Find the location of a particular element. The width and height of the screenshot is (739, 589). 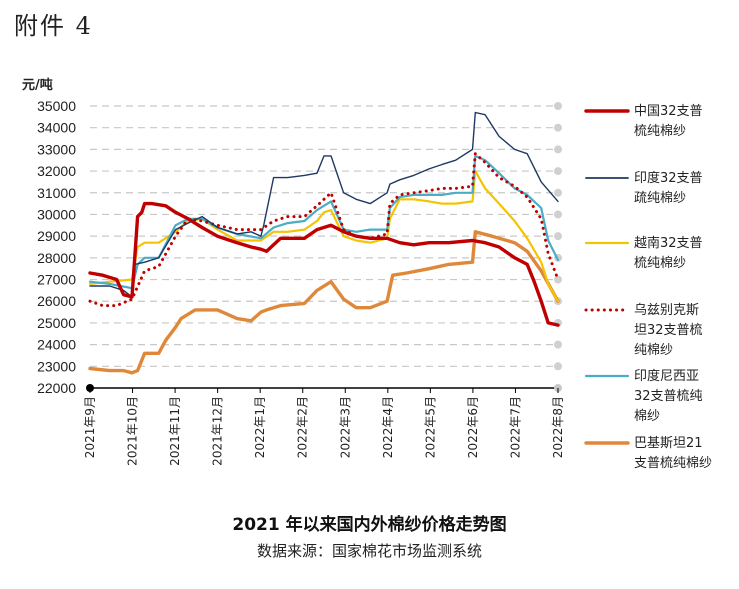

legend-label-3: 乌兹别克斯坦32支普梳纯棉纱 is located at coordinates (668, 330).